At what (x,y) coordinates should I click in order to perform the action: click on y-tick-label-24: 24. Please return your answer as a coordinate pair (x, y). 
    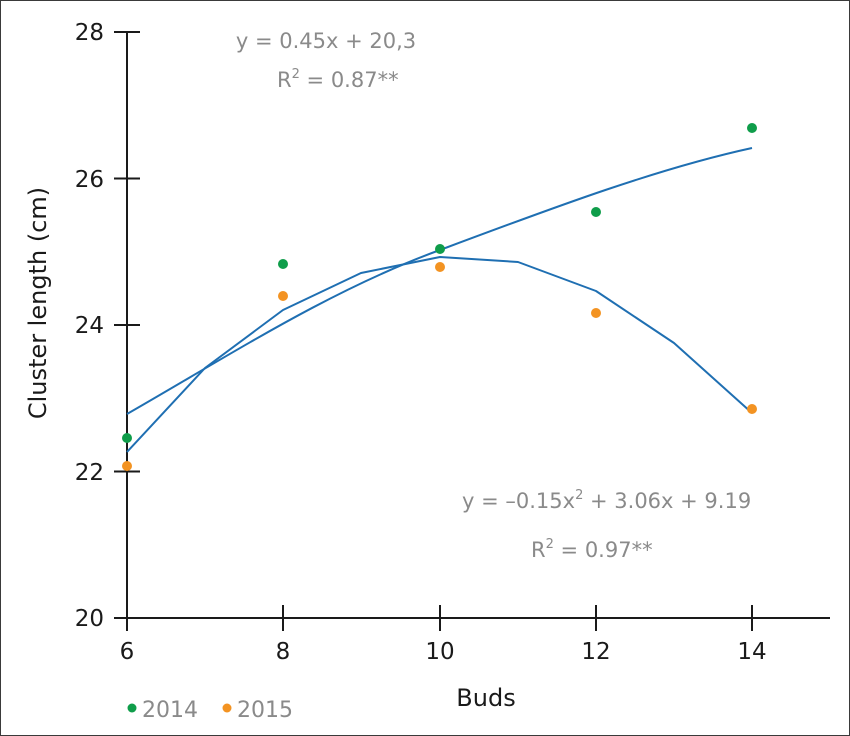
    Looking at the image, I should click on (89, 326).